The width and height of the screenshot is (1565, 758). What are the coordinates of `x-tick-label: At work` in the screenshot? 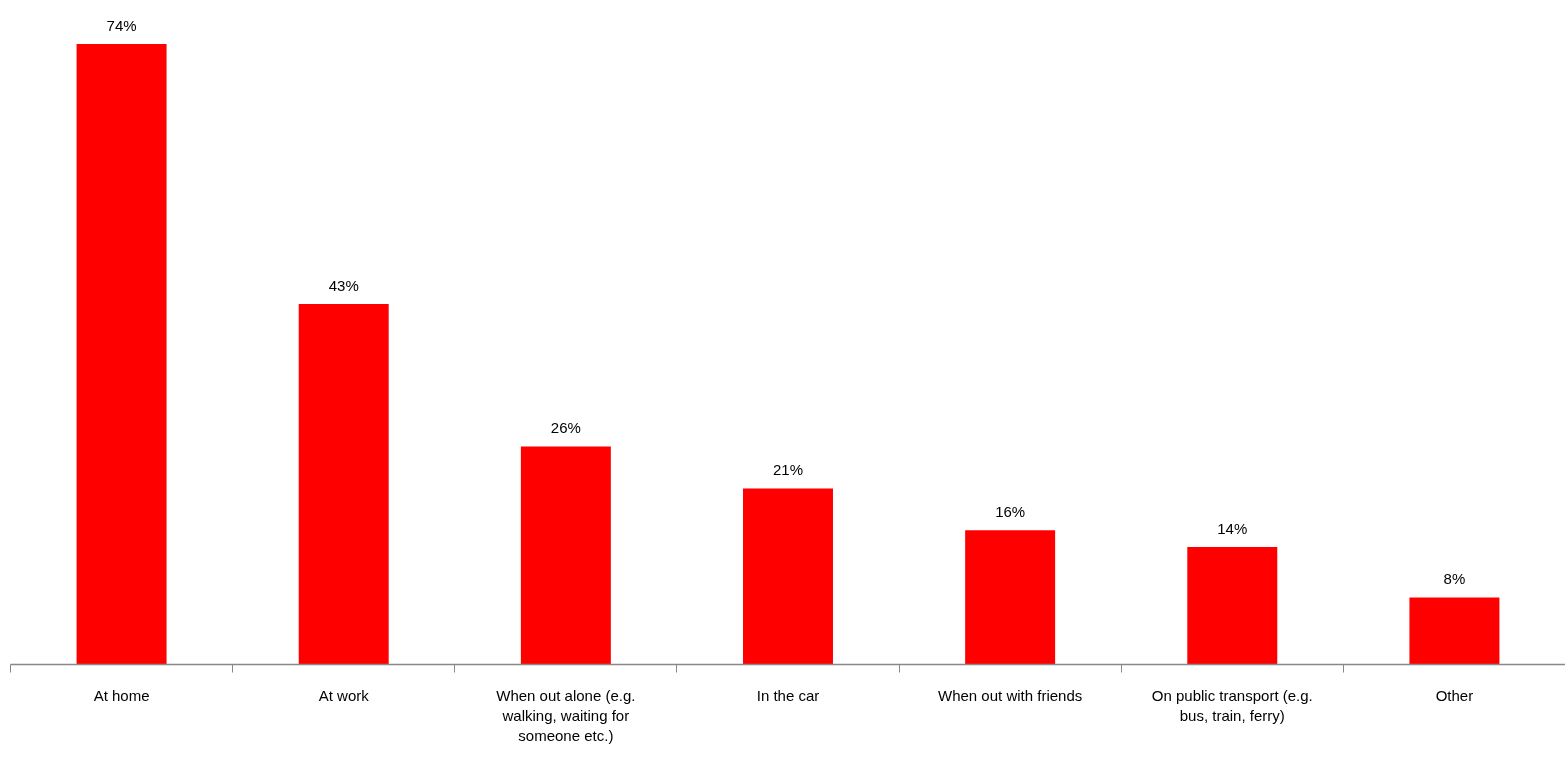 It's located at (344, 695).